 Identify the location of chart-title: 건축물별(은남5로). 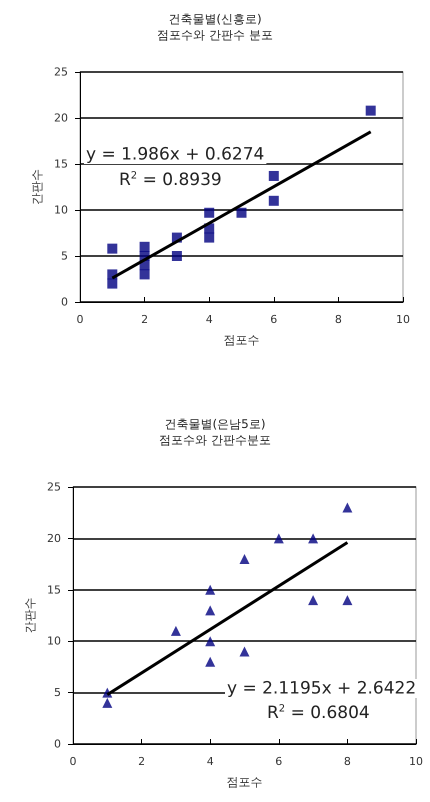
(215, 424).